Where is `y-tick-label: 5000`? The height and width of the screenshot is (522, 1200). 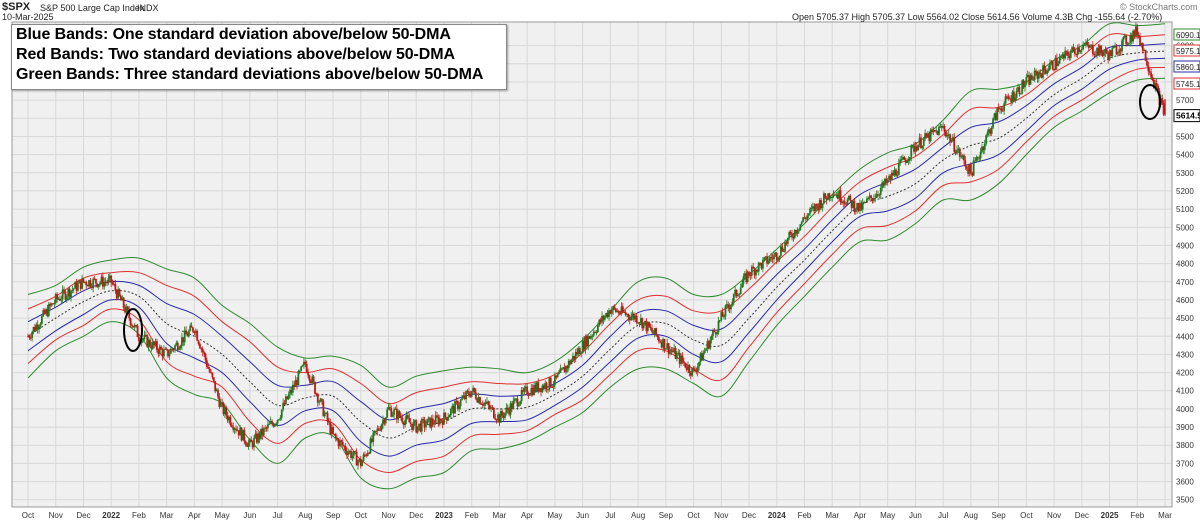
y-tick-label: 5000 is located at coordinates (1185, 227).